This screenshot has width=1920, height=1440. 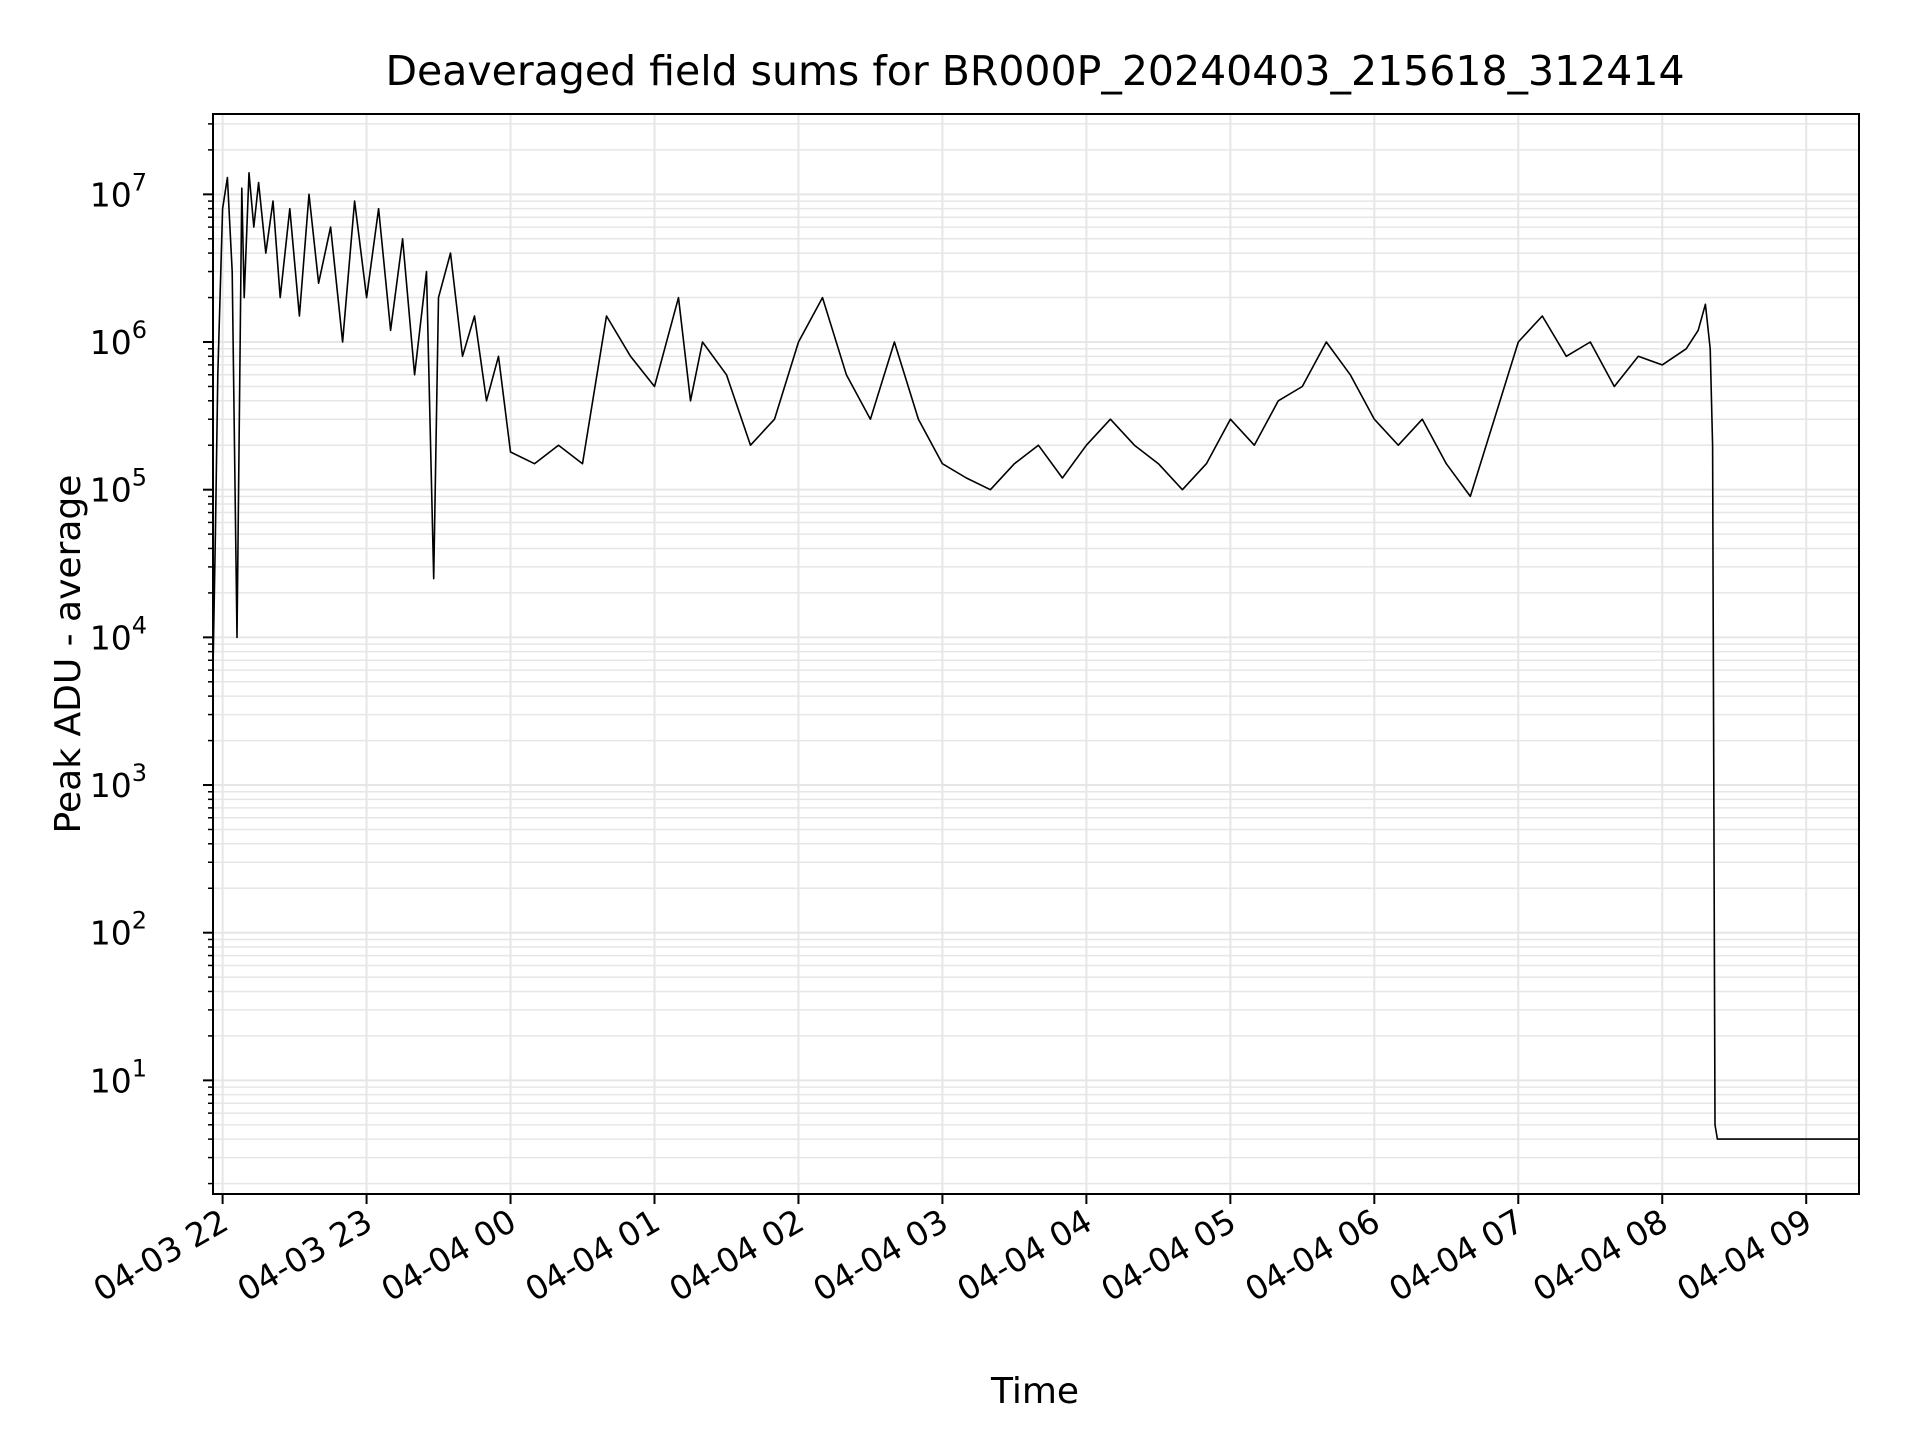 What do you see at coordinates (118, 191) in the screenshot?
I see `y-tick-label: 10⁷` at bounding box center [118, 191].